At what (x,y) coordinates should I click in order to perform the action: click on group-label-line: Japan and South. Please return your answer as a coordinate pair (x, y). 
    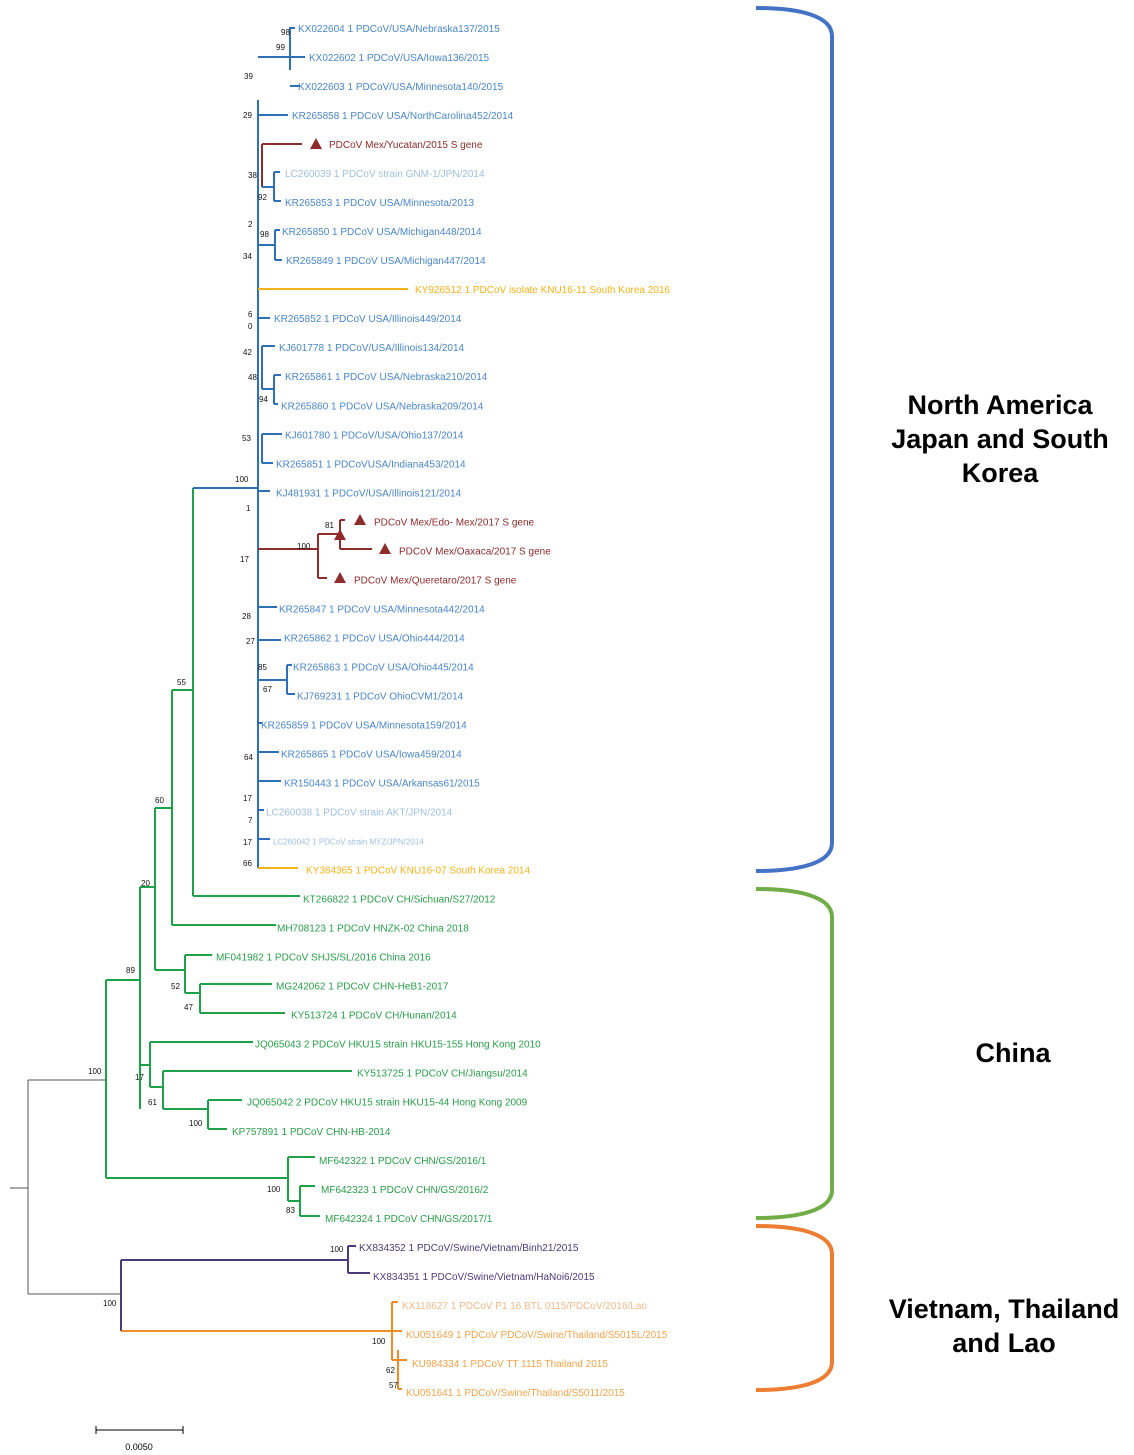
    Looking at the image, I should click on (1000, 439).